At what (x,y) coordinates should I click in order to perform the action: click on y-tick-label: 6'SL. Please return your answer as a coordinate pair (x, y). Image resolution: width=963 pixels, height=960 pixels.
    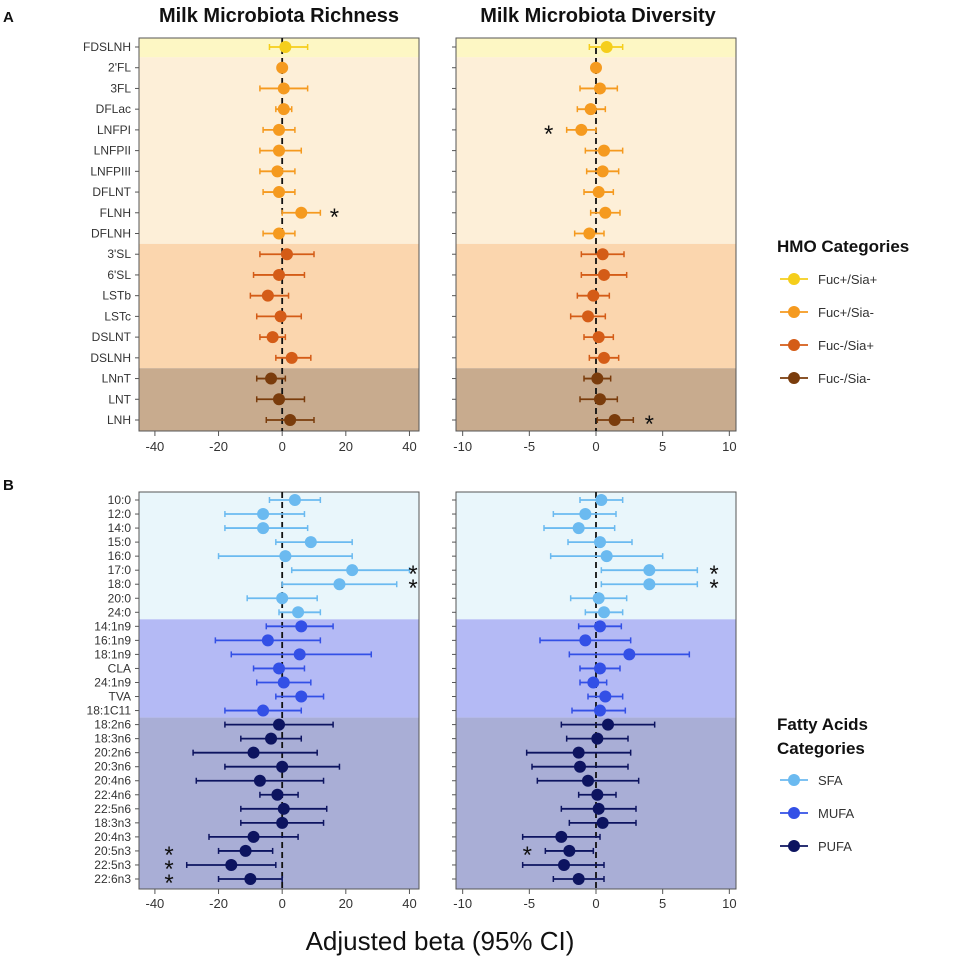
    Looking at the image, I should click on (119, 275).